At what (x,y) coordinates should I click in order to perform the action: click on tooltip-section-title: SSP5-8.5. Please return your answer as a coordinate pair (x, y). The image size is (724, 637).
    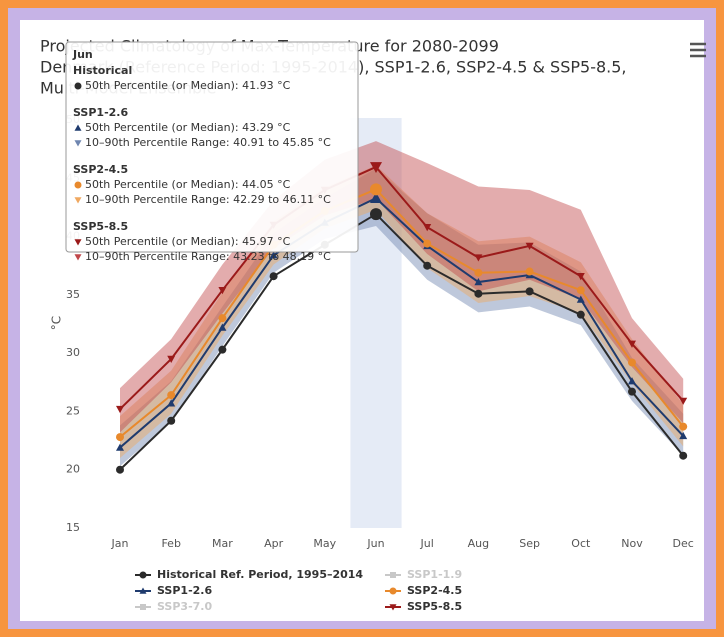
    Looking at the image, I should click on (100, 226).